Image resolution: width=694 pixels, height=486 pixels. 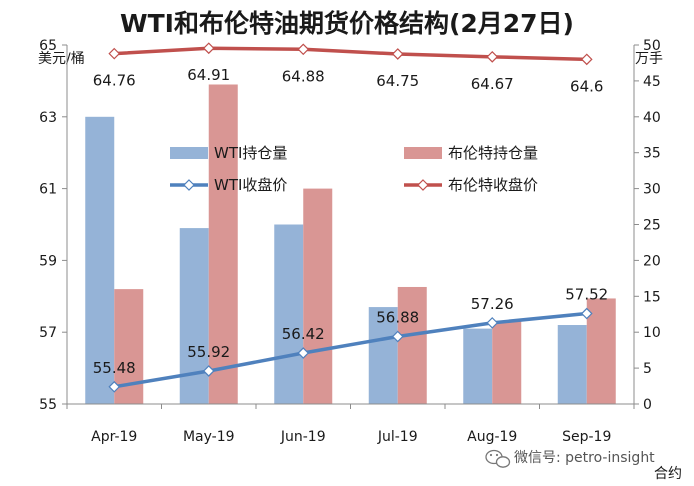 What do you see at coordinates (397, 437) in the screenshot?
I see `x-tick-label: Jul-19` at bounding box center [397, 437].